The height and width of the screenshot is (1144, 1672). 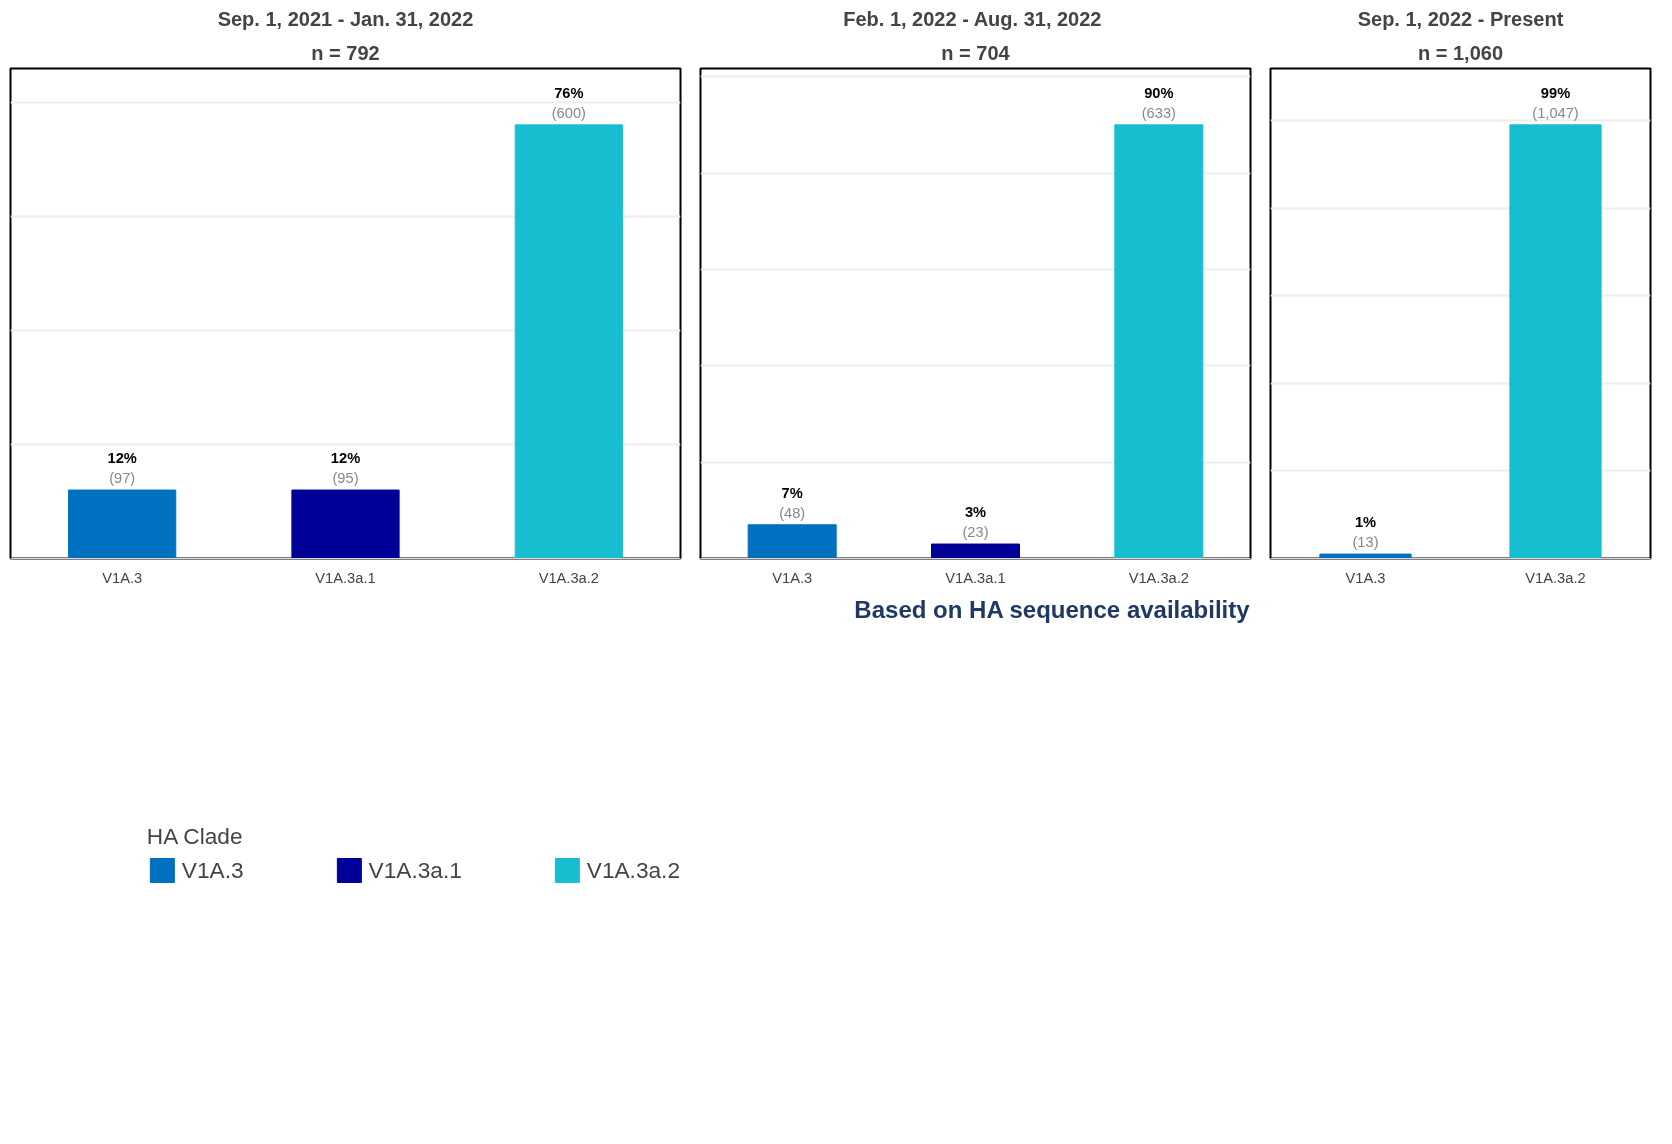 I want to click on annotation: (13), so click(x=1365, y=542).